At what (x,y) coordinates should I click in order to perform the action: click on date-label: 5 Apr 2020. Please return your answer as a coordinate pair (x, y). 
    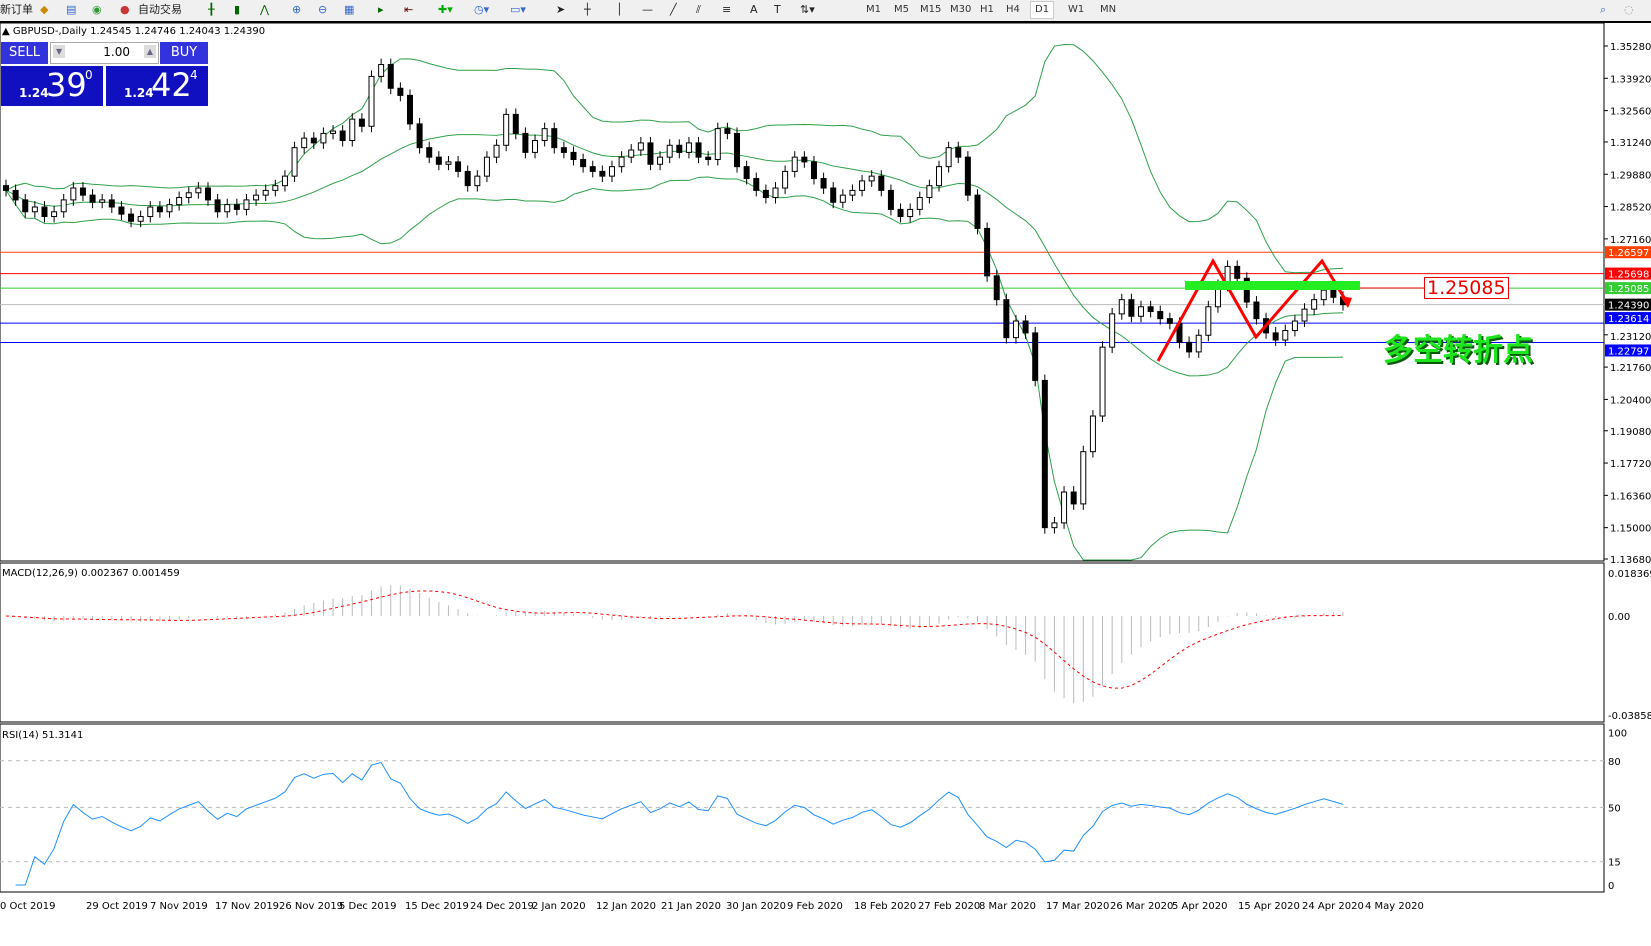
    Looking at the image, I should click on (1199, 906).